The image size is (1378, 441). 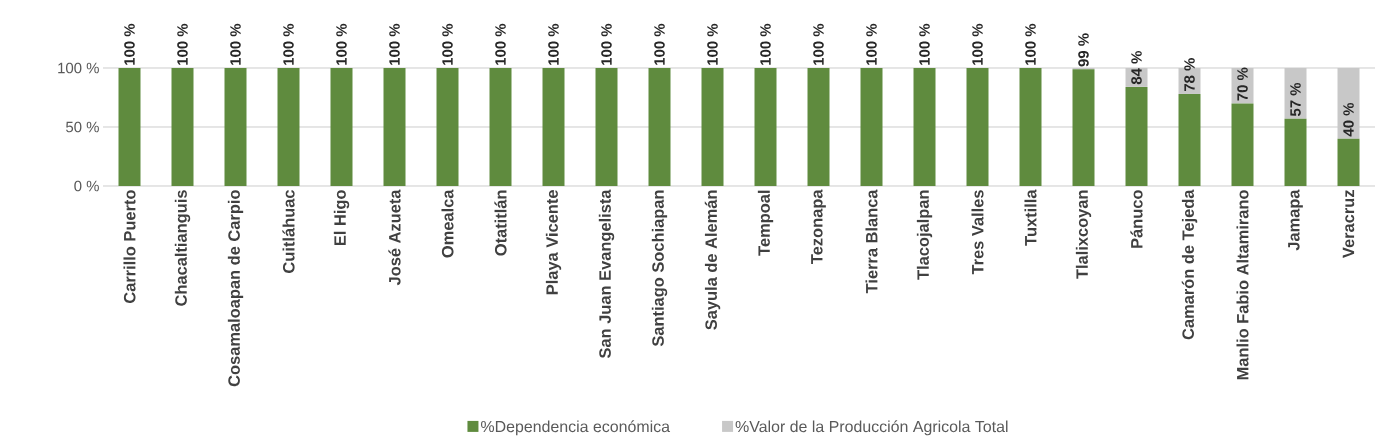 What do you see at coordinates (712, 260) in the screenshot?
I see `x-tick-label: Sayula de Alemán` at bounding box center [712, 260].